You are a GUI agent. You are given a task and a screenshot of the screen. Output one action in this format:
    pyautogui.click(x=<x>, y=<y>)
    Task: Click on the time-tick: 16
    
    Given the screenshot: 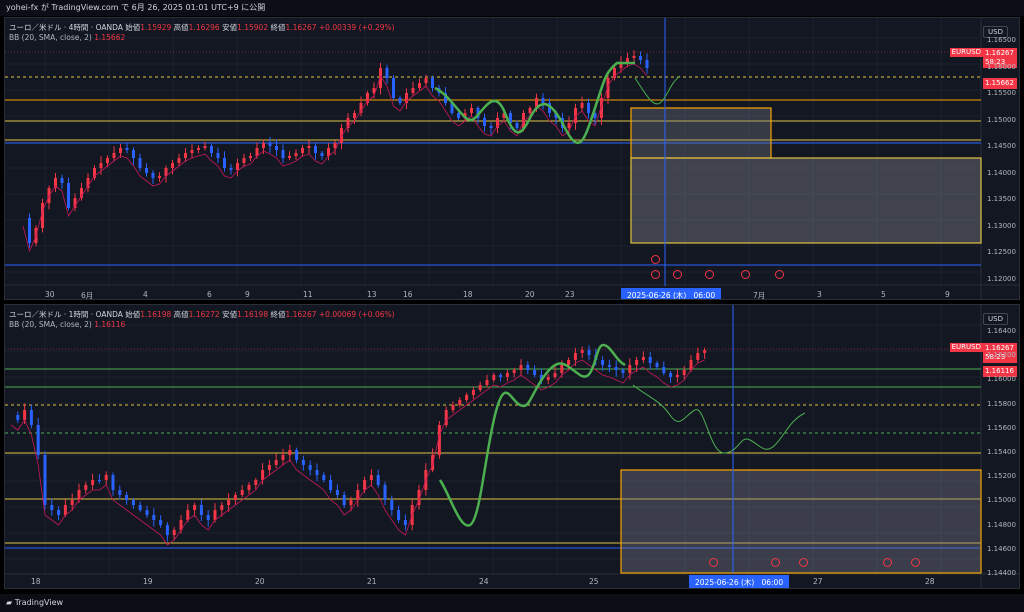 What is the action you would take?
    pyautogui.click(x=408, y=294)
    